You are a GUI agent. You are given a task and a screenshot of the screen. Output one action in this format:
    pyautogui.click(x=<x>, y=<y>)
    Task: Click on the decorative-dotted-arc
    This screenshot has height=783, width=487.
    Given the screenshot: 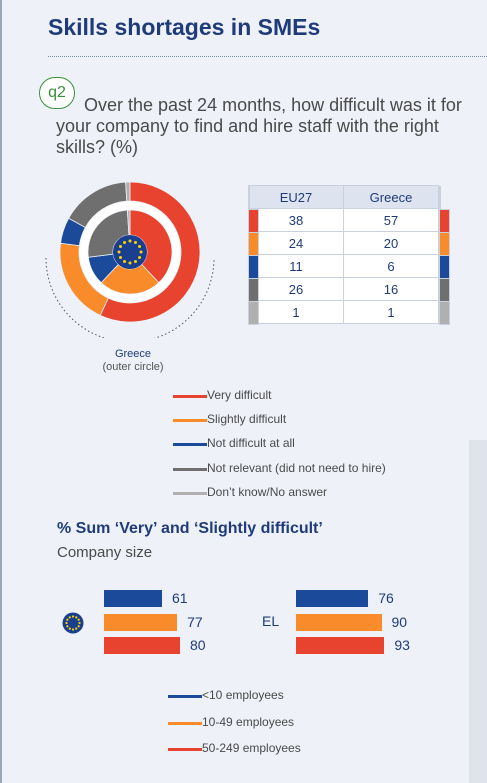 What is the action you would take?
    pyautogui.click(x=130, y=297)
    